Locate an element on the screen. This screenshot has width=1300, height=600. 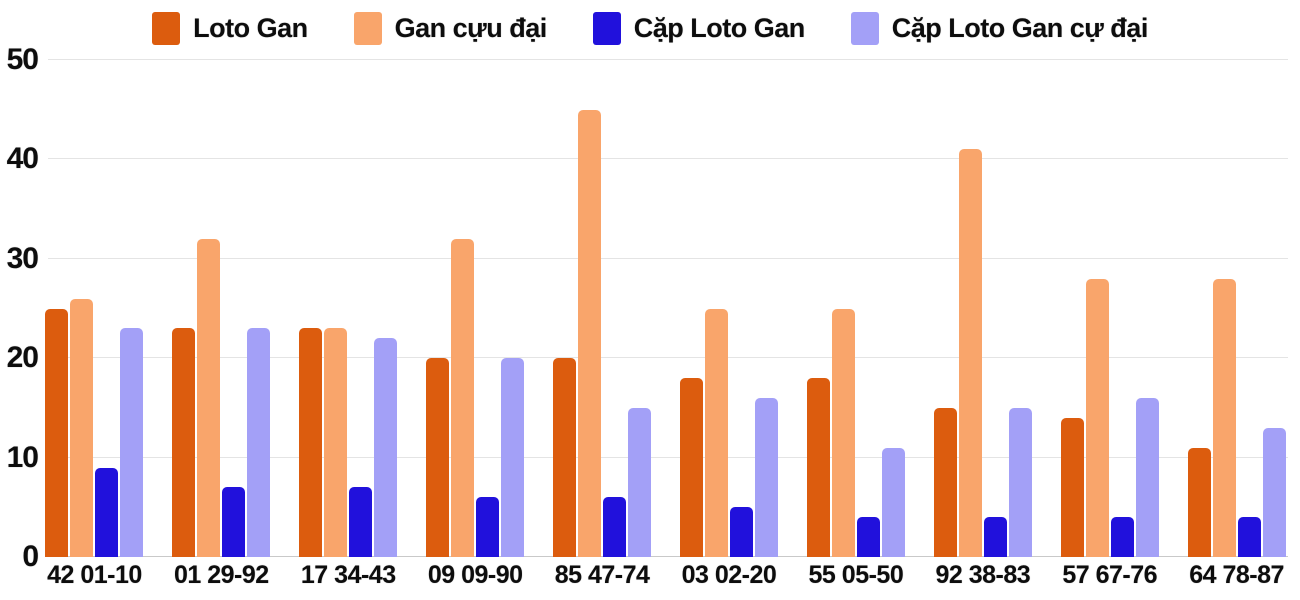
x-tick-label: 92 38-83 is located at coordinates (983, 575).